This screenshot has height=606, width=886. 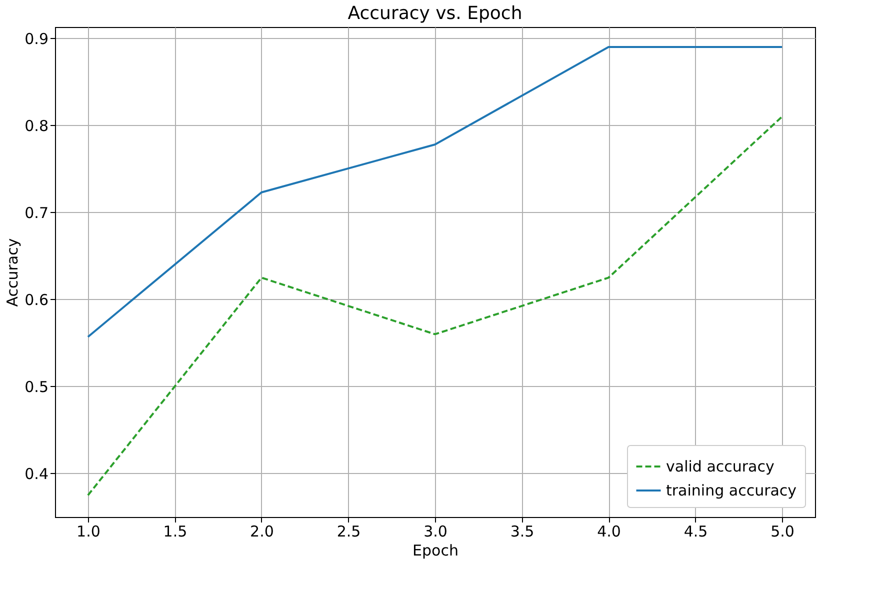 What do you see at coordinates (720, 467) in the screenshot?
I see `legend-label: valid accuracy` at bounding box center [720, 467].